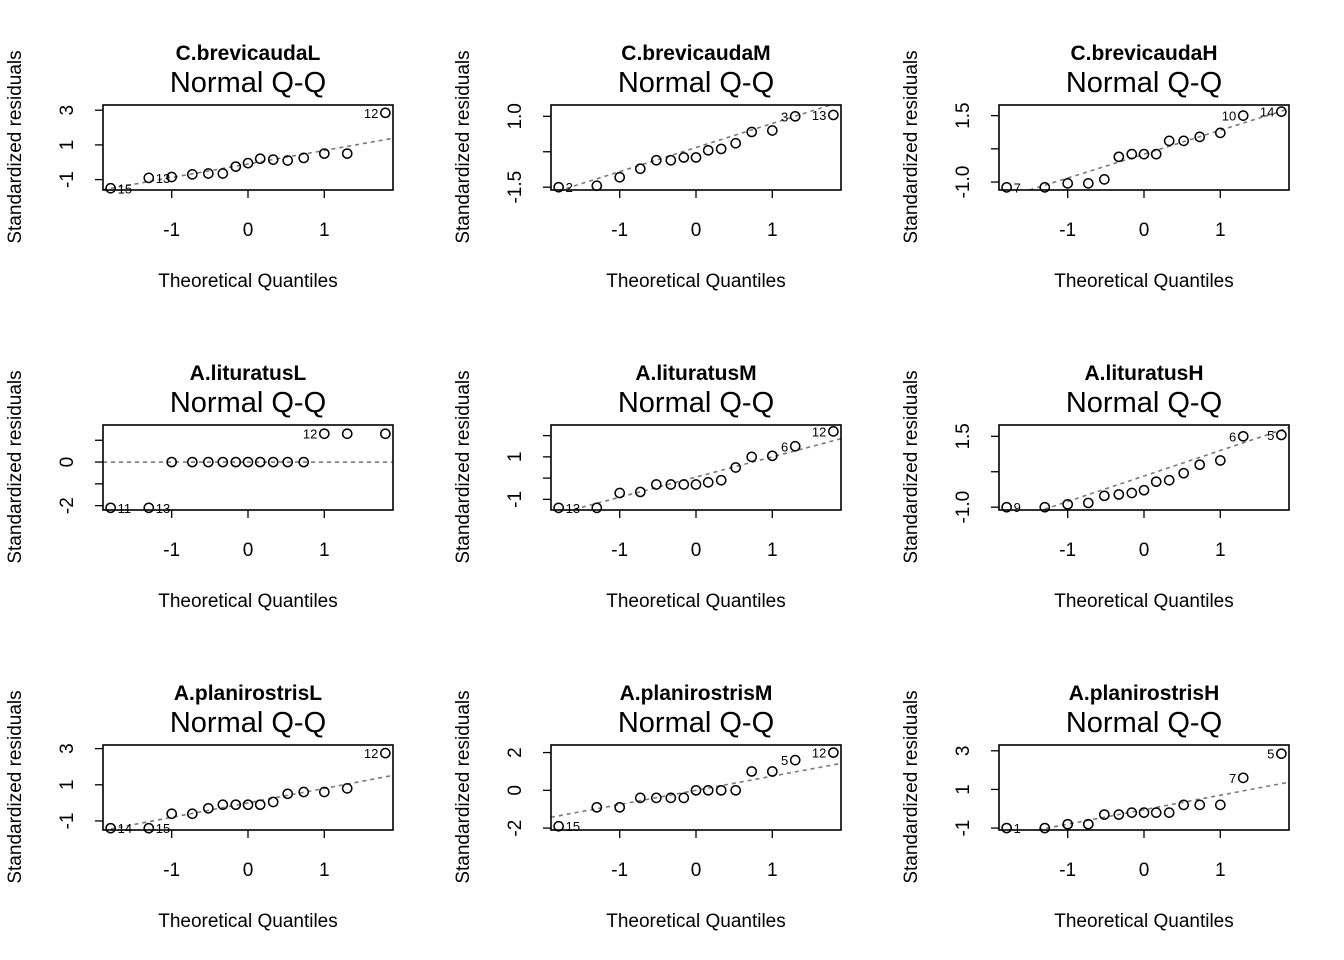 The height and width of the screenshot is (960, 1344). What do you see at coordinates (1232, 436) in the screenshot?
I see `point-label: 6` at bounding box center [1232, 436].